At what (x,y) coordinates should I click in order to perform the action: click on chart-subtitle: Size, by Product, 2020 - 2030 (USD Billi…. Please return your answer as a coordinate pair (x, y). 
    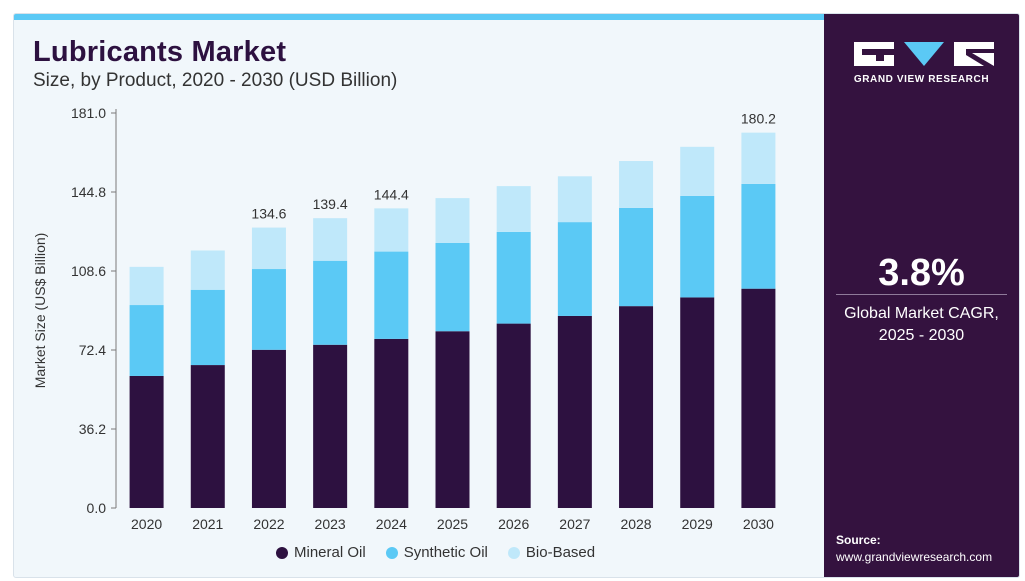
    Looking at the image, I should click on (215, 80).